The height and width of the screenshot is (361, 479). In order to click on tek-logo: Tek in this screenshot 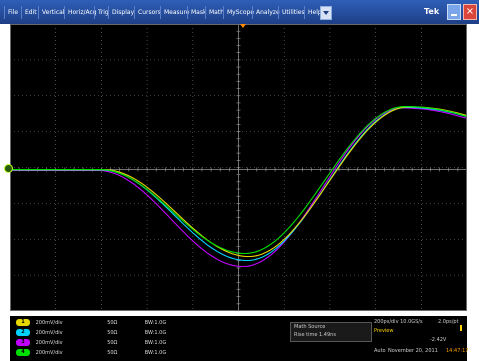, I will do `click(432, 11)`.